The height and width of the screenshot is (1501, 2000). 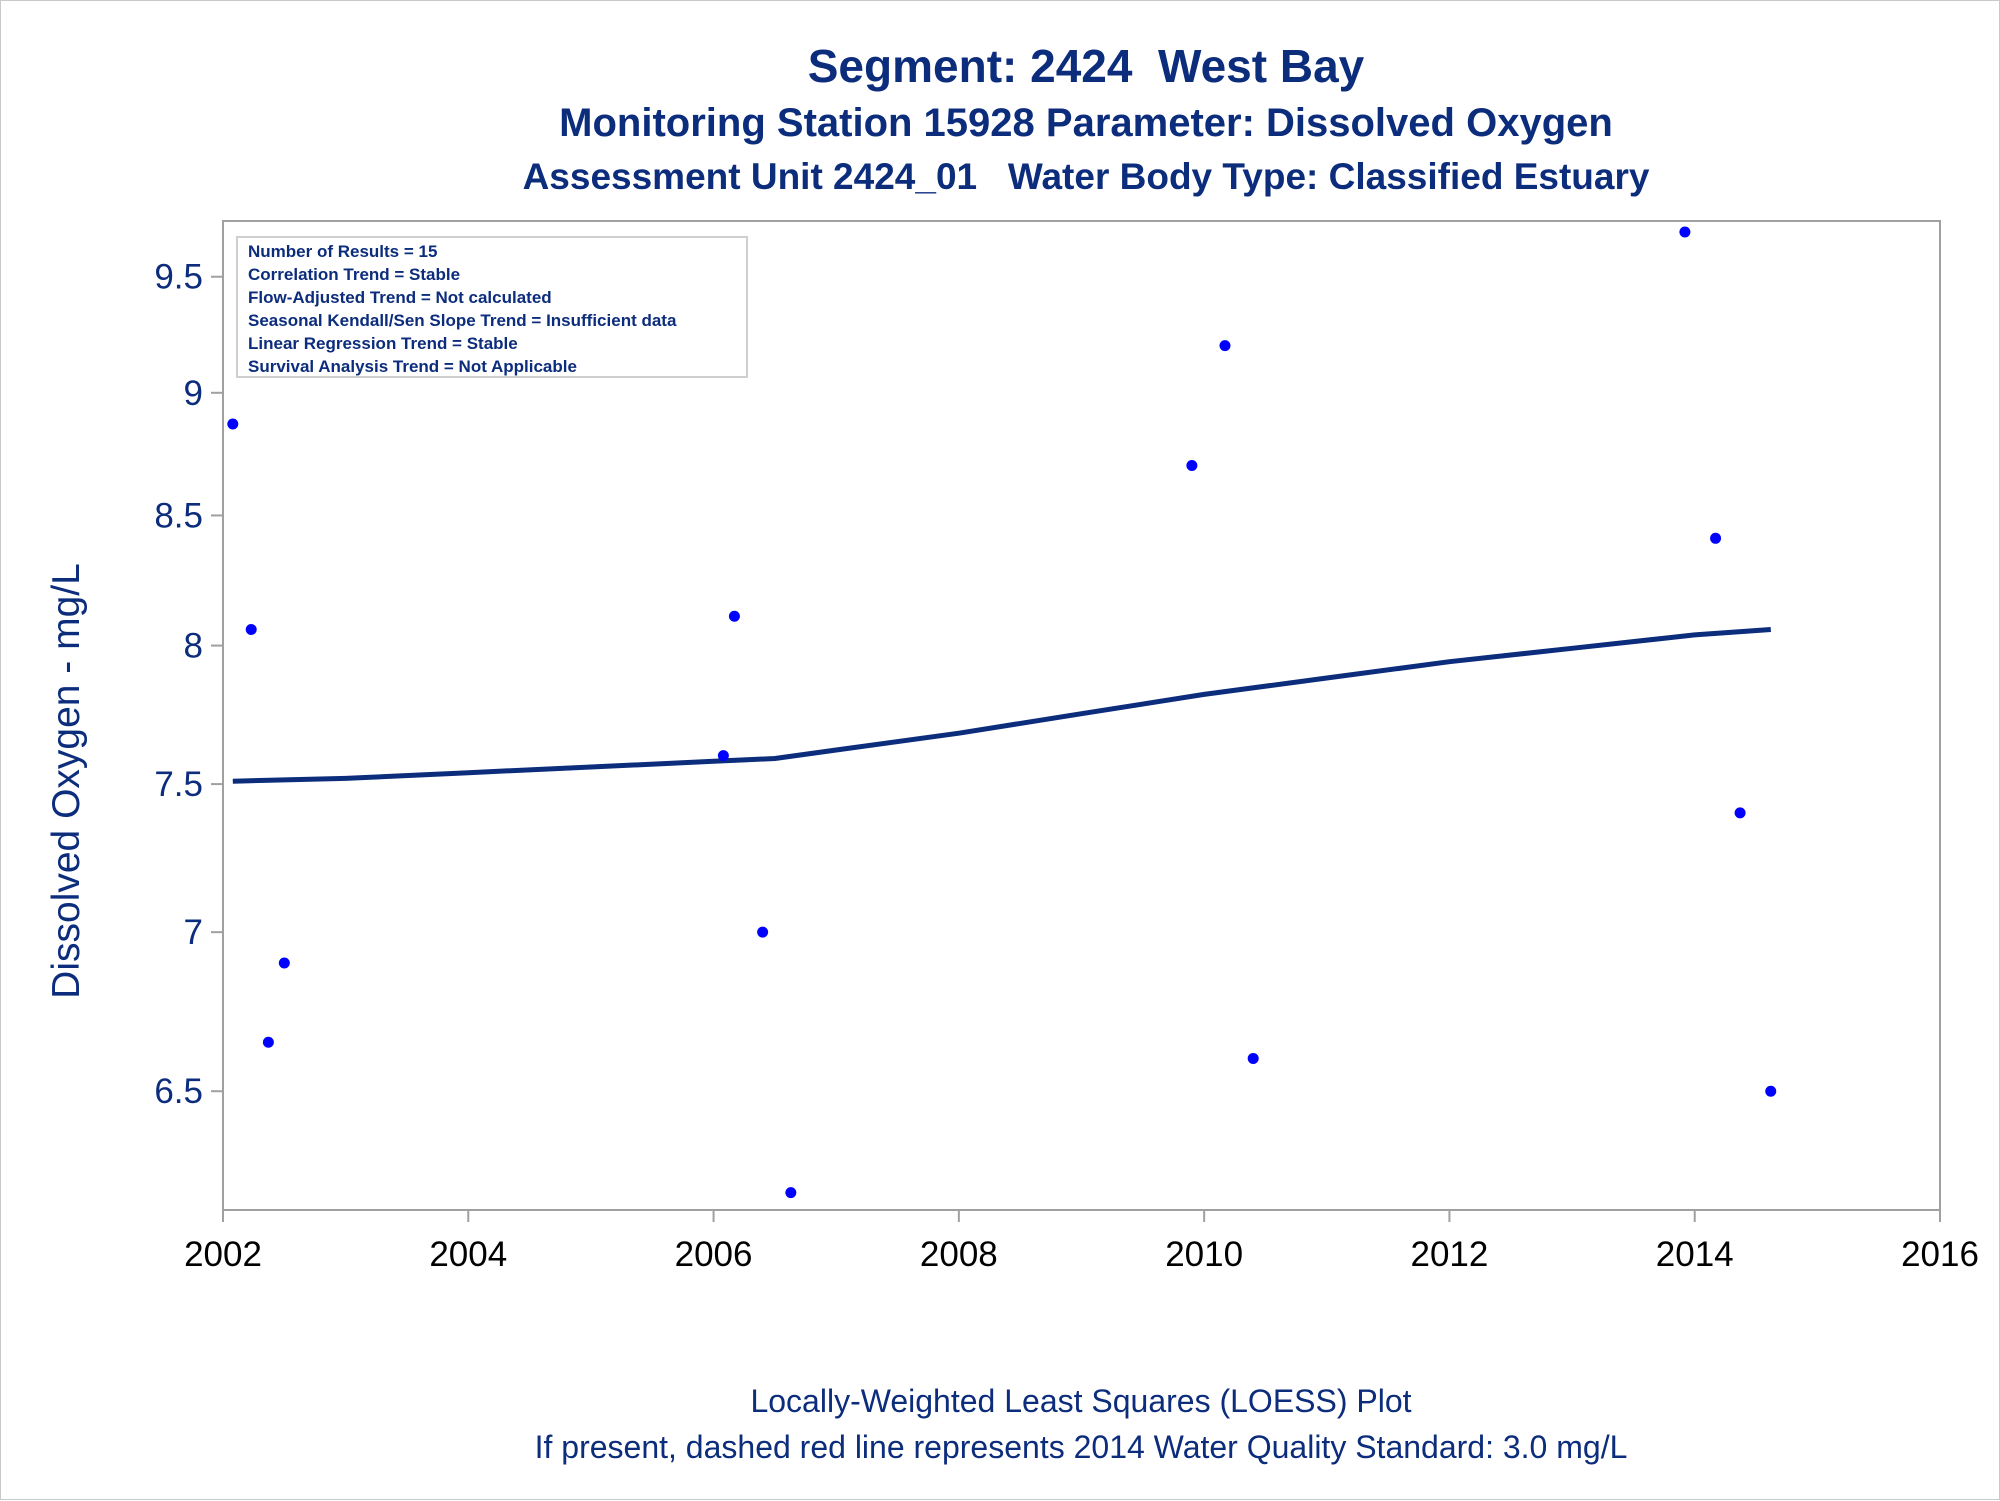 I want to click on stats-box-frame, so click(x=492, y=307).